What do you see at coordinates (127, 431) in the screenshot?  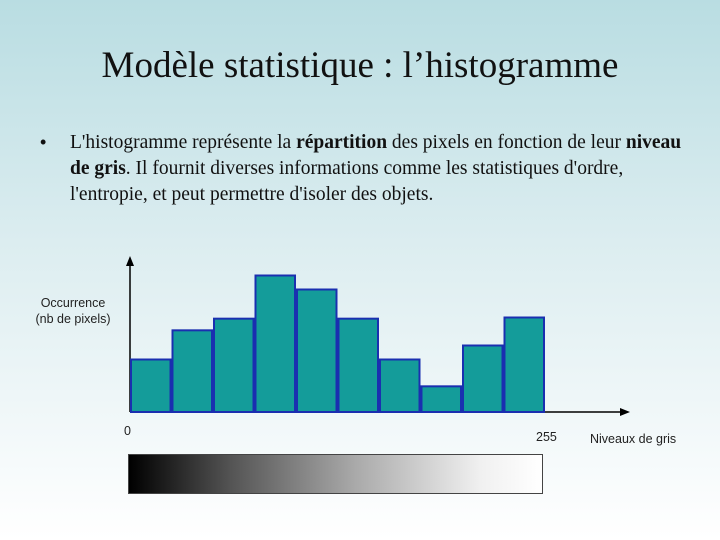 I see `x-axis-min-label: 0` at bounding box center [127, 431].